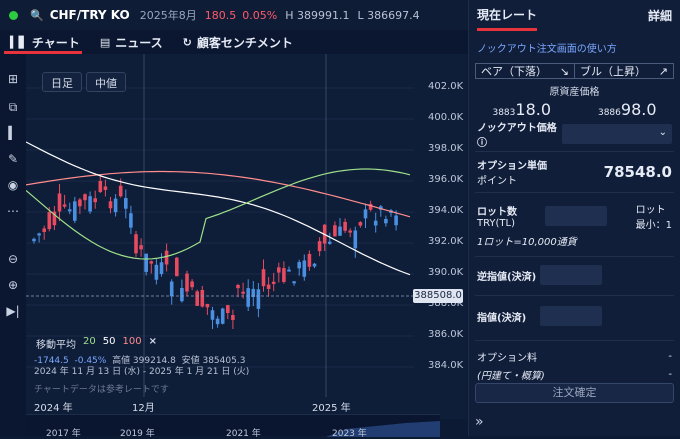 This screenshot has height=439, width=680. What do you see at coordinates (659, 15) in the screenshot?
I see `tab-detail: 詳細` at bounding box center [659, 15].